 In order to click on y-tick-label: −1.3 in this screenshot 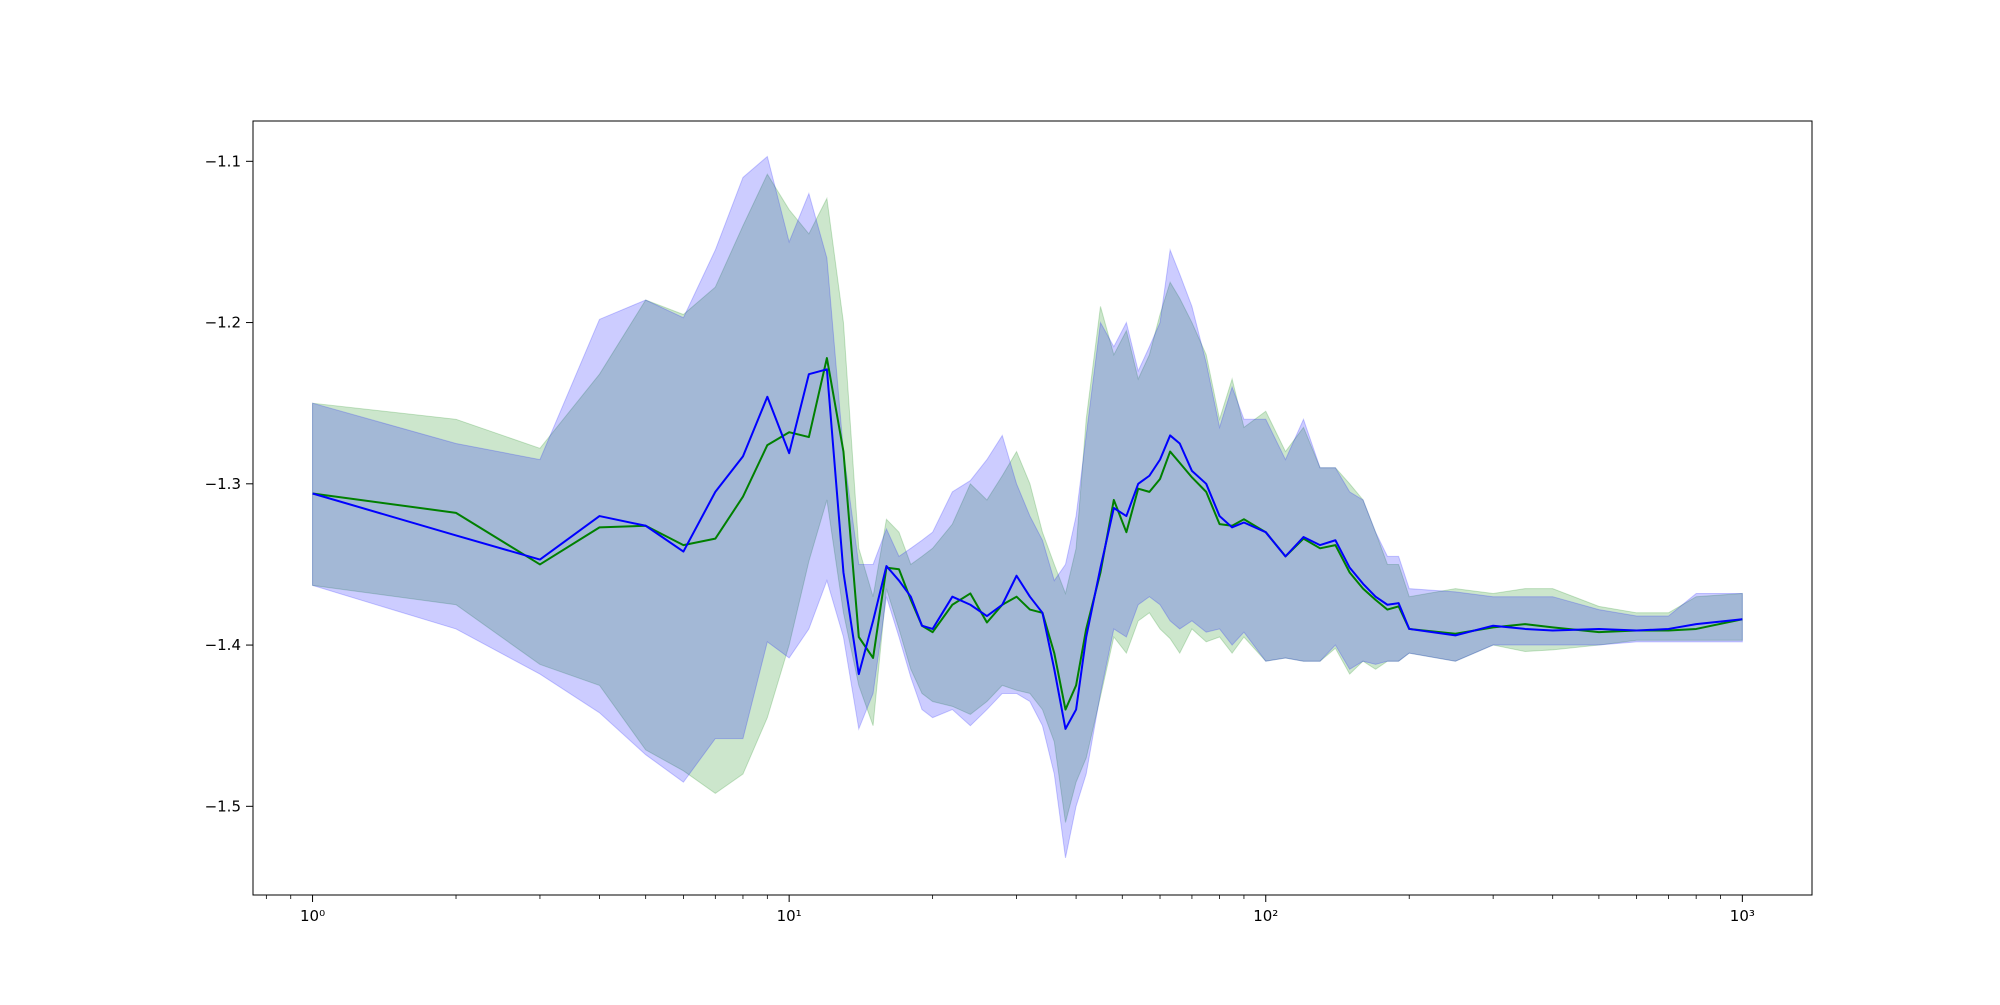, I will do `click(223, 484)`.